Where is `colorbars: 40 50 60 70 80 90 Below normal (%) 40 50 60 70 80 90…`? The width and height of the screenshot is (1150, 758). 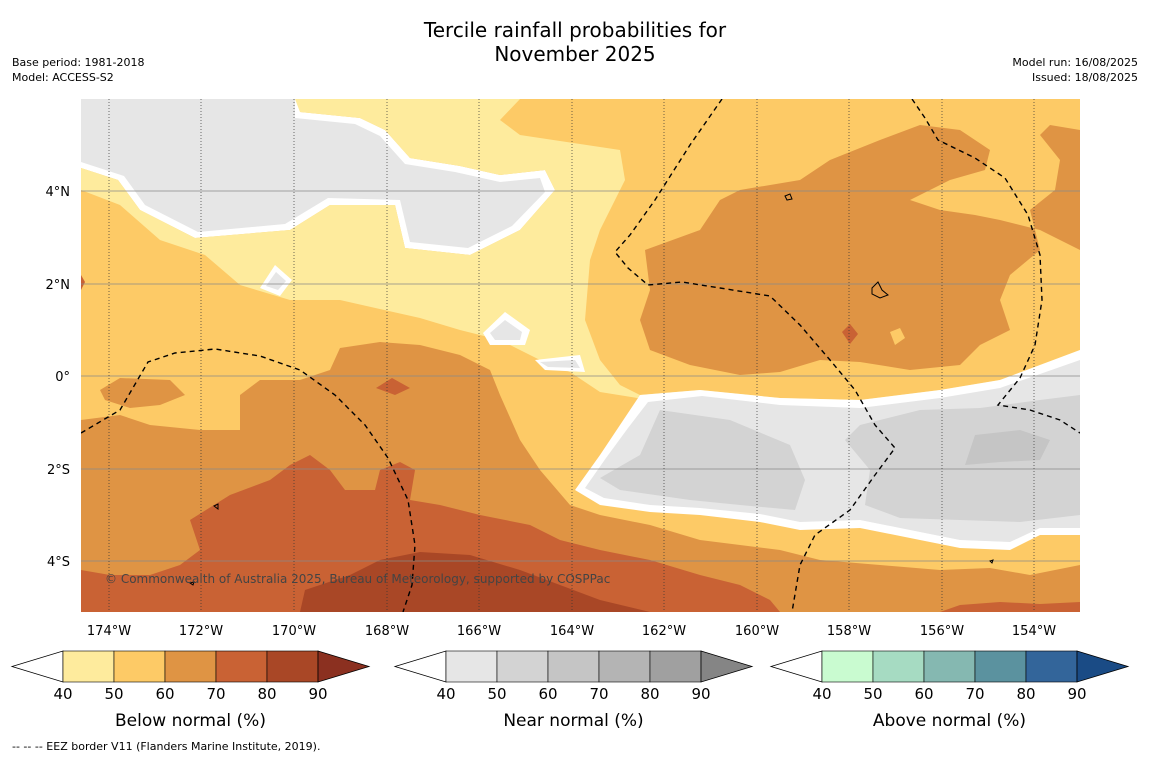
colorbars: 40 50 60 70 80 90 Below normal (%) 40 50 60 70 80 90… is located at coordinates (570, 690).